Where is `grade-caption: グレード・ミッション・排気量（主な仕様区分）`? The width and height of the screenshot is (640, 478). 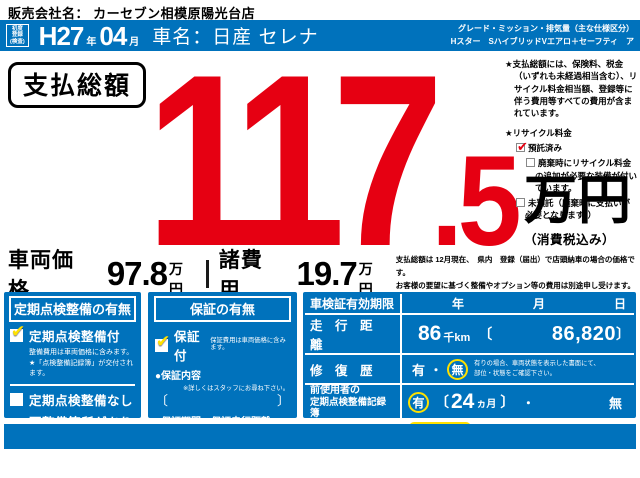 grade-caption: グレード・ミッション・排気量（主な仕様区分） is located at coordinates (546, 29).